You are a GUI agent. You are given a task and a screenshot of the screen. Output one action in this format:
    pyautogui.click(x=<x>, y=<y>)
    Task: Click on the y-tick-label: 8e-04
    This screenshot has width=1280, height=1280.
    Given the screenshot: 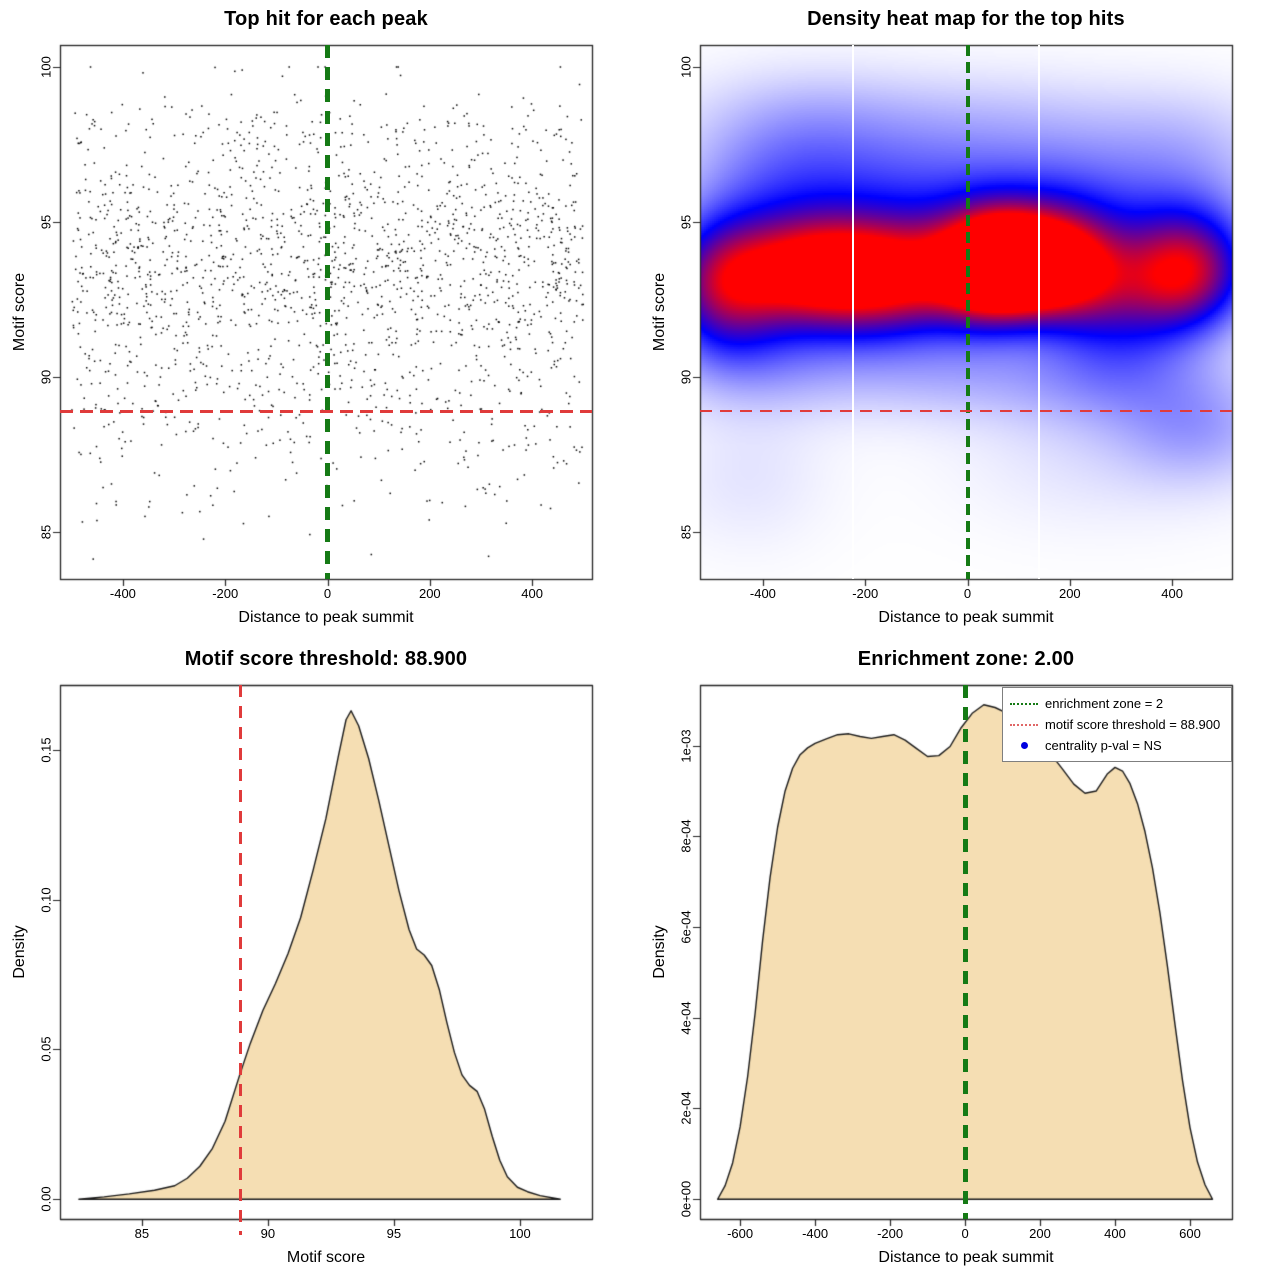 What is the action you would take?
    pyautogui.click(x=686, y=836)
    